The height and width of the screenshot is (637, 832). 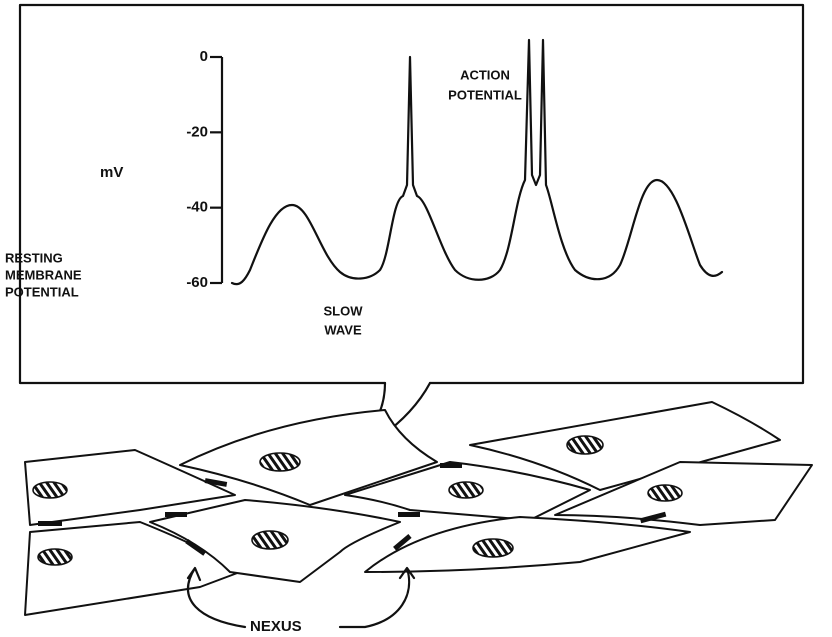 I want to click on y-tick-label: -20, so click(x=197, y=131).